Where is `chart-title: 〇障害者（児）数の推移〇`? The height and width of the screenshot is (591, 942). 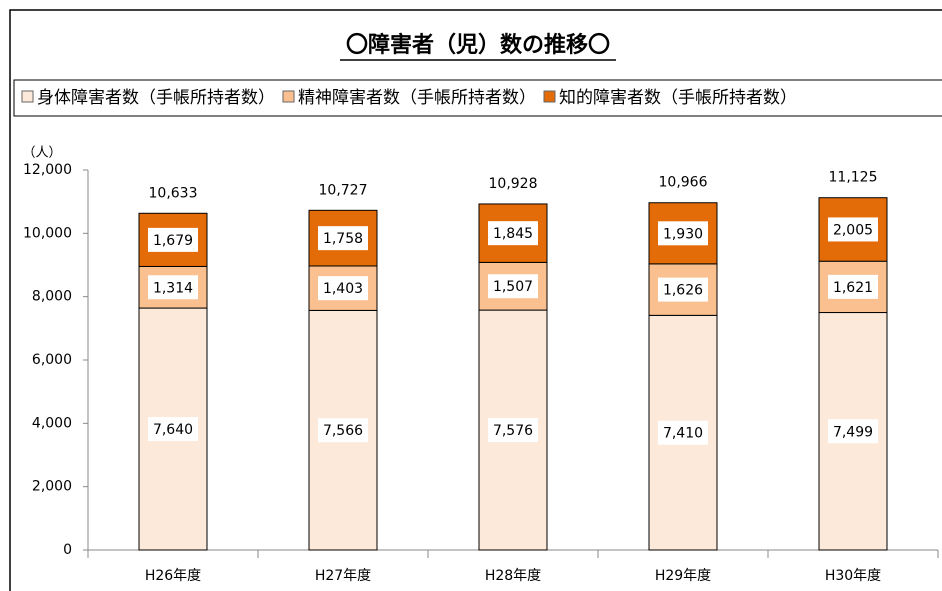
chart-title: 〇障害者（児）数の推移〇 is located at coordinates (478, 45).